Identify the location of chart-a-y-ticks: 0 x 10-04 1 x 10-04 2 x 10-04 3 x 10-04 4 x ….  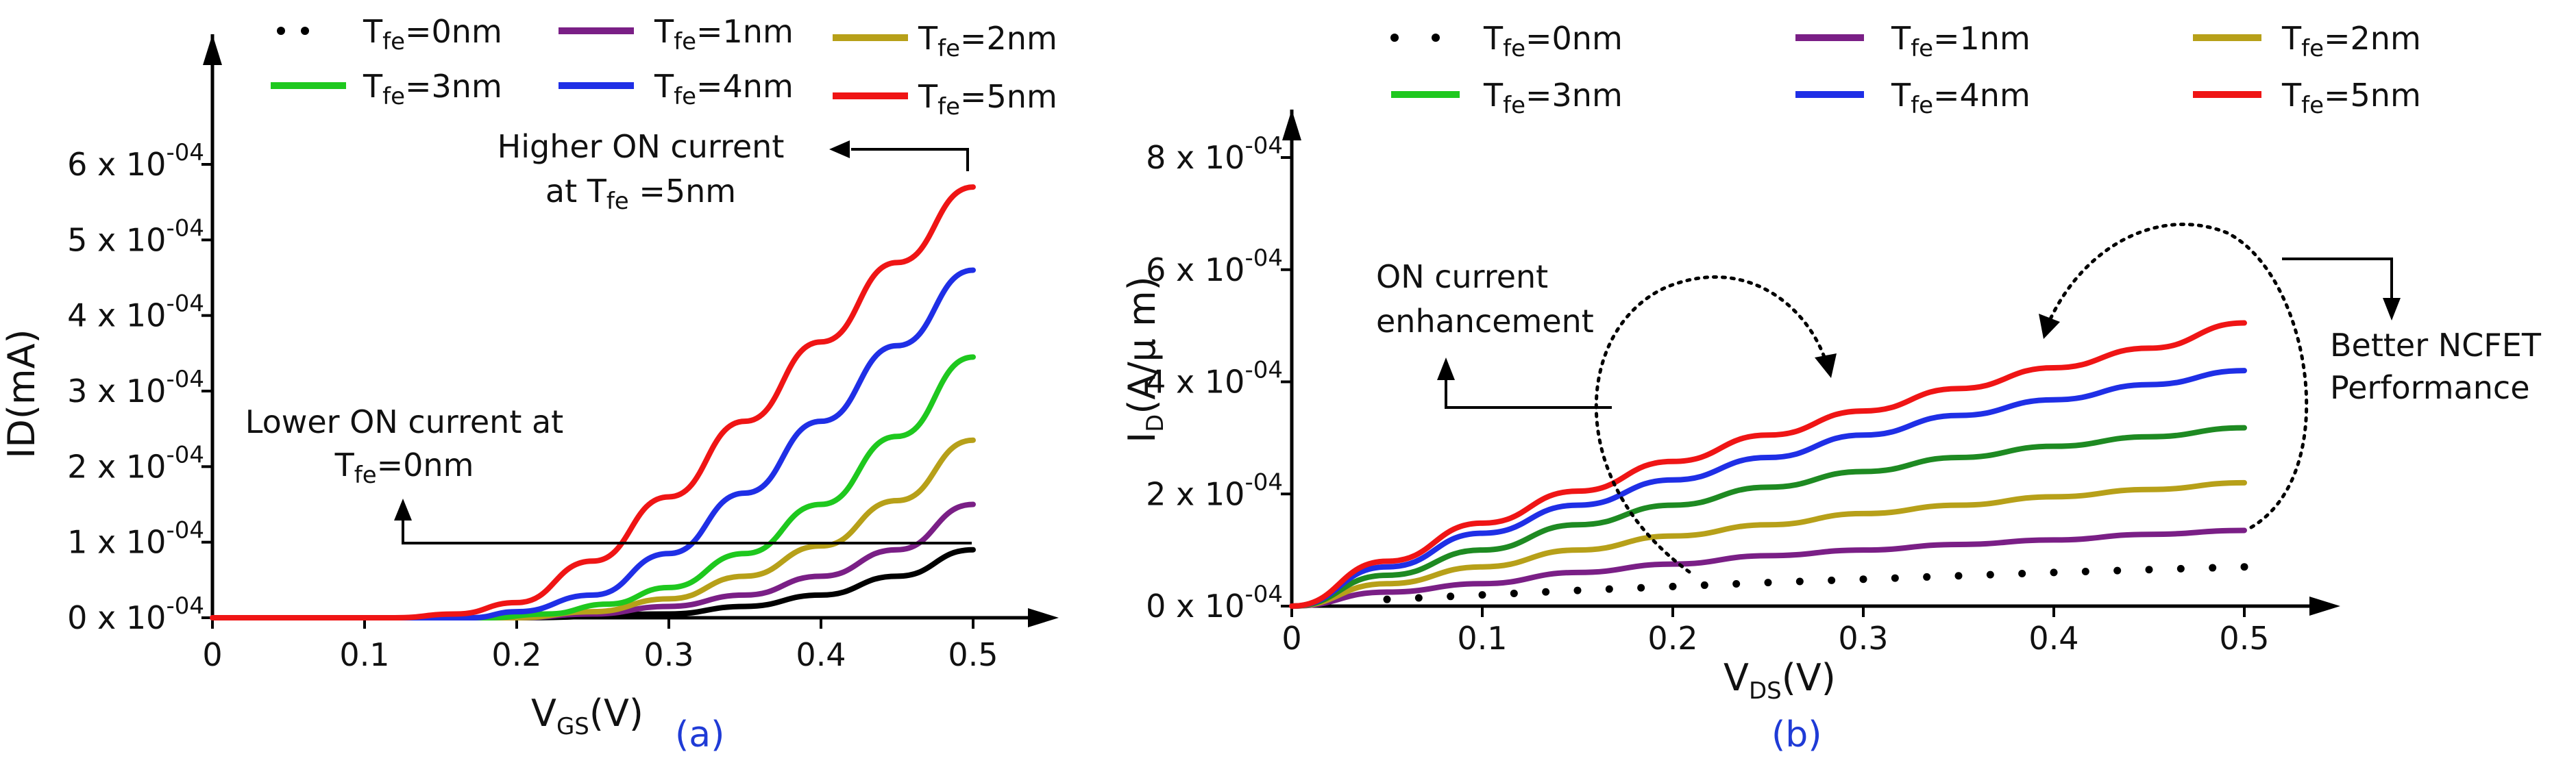
(140, 387).